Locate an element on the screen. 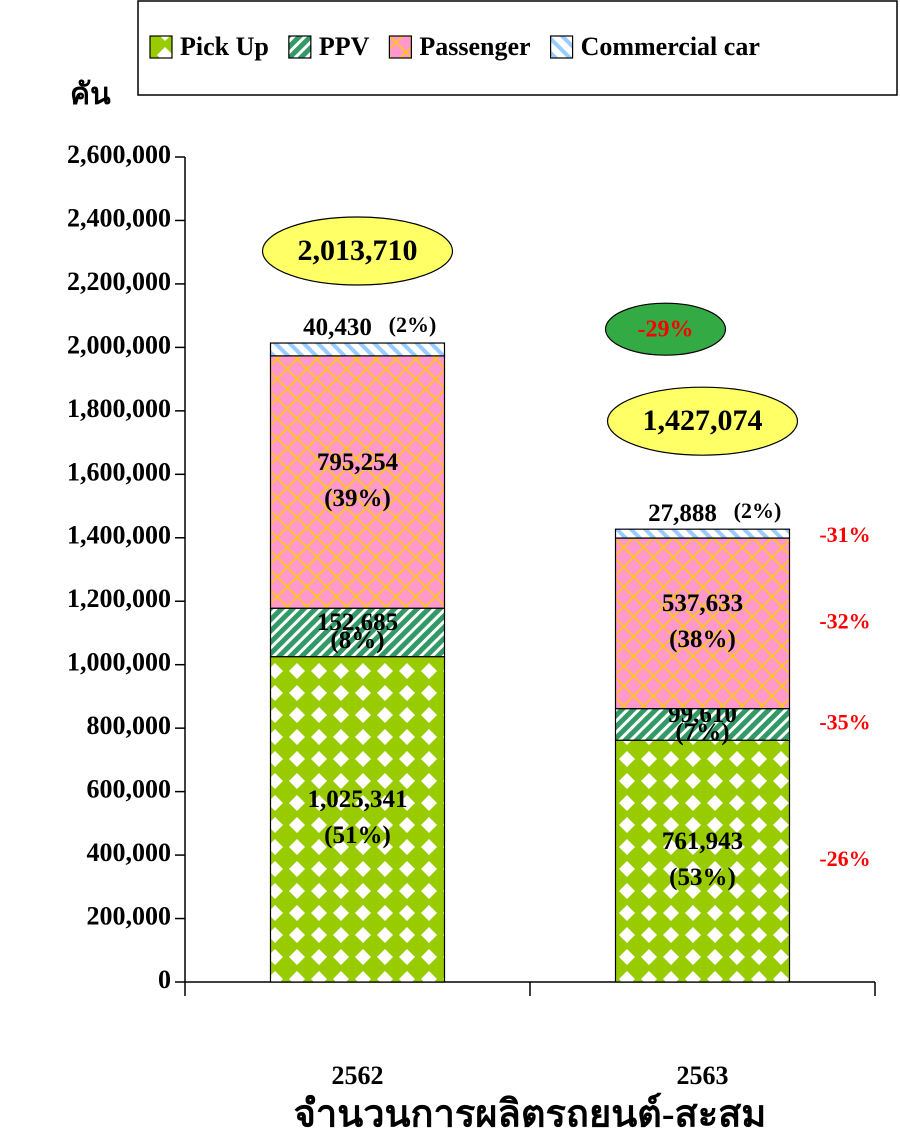 This screenshot has height=1143, width=900. y-tick-label: 2,400,000 is located at coordinates (119, 217).